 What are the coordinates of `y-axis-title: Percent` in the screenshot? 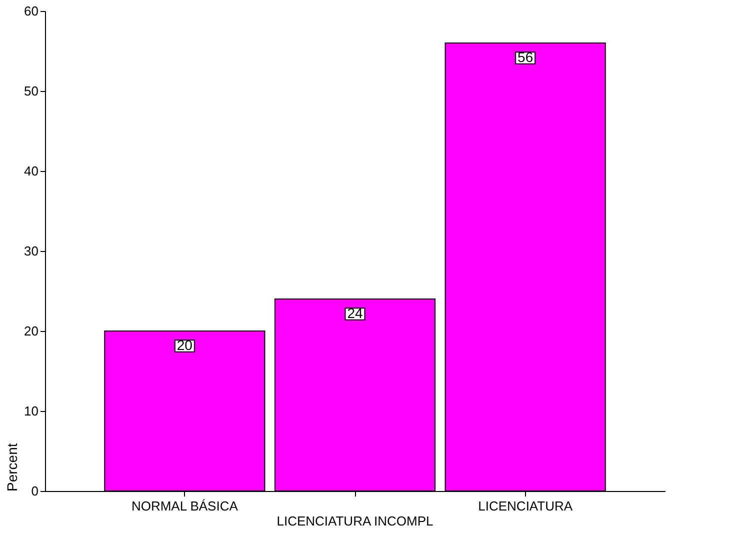 It's located at (12, 467).